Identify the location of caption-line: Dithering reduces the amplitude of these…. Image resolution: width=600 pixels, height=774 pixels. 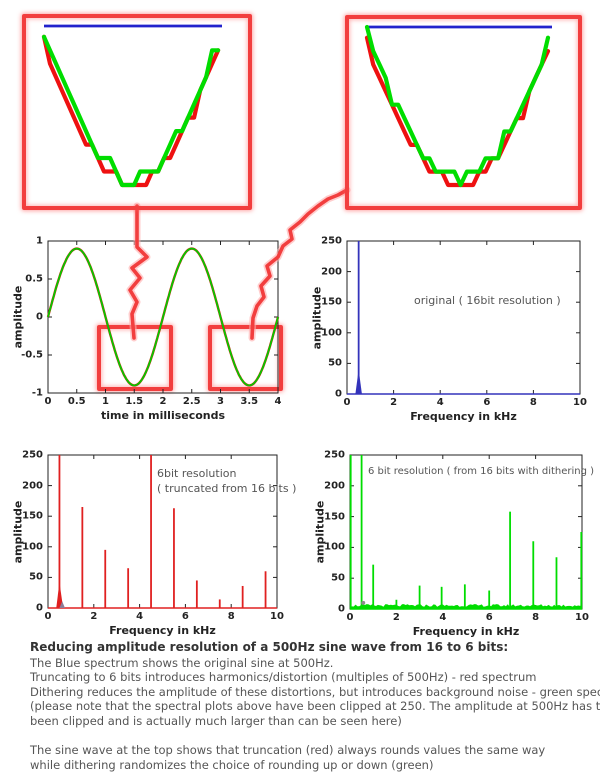
(315, 691).